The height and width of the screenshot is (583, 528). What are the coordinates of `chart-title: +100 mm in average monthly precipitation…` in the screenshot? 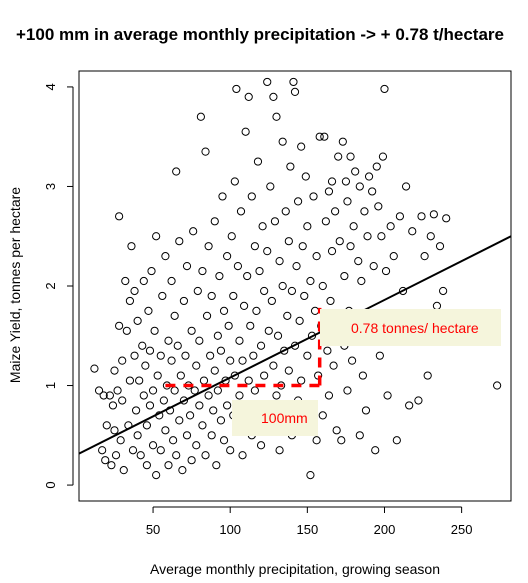 It's located at (260, 34).